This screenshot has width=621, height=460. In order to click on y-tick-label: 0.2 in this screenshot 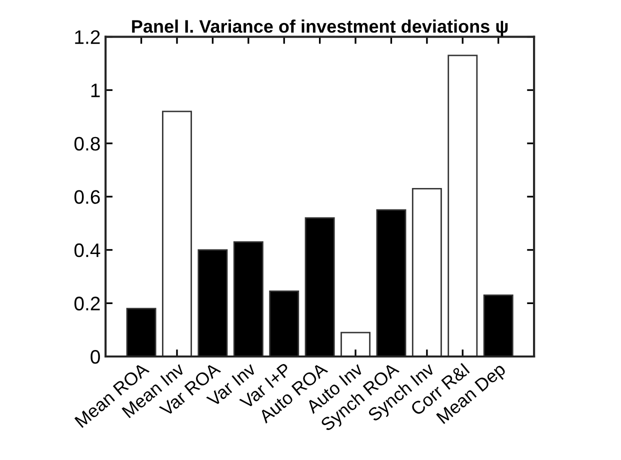, I will do `click(87, 303)`.